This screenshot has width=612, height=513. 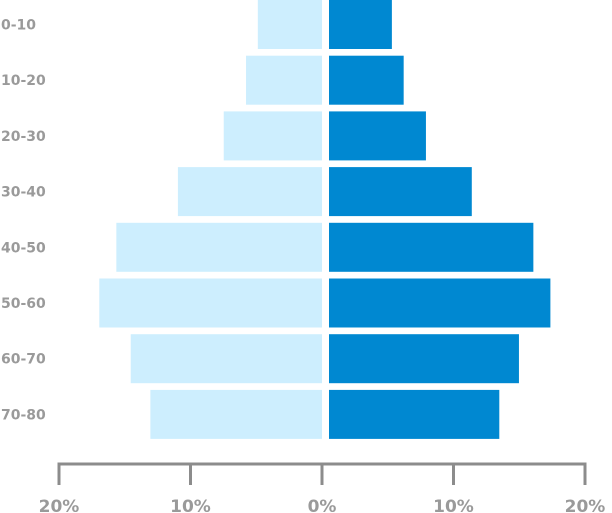 What do you see at coordinates (322, 488) in the screenshot?
I see `x-axis-ticks: 20% 10% 0% 10% 20%` at bounding box center [322, 488].